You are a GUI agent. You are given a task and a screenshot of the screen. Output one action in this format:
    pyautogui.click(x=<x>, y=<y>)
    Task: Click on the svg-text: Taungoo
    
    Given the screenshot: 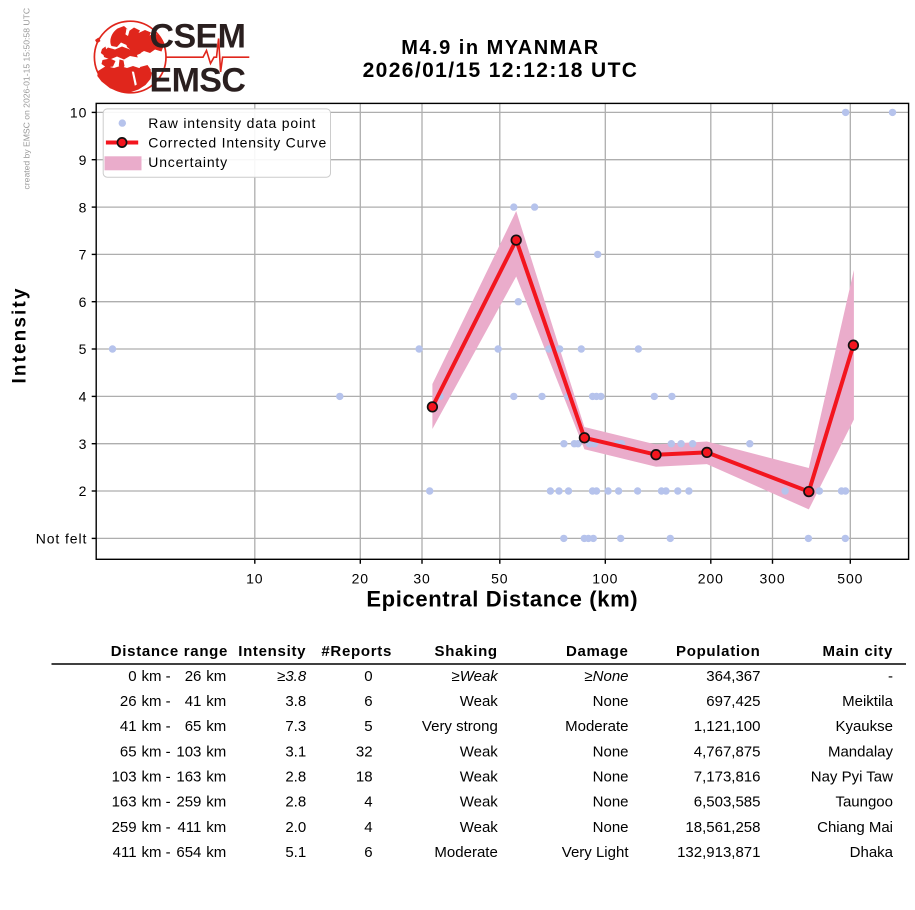 What is the action you would take?
    pyautogui.click(x=864, y=802)
    